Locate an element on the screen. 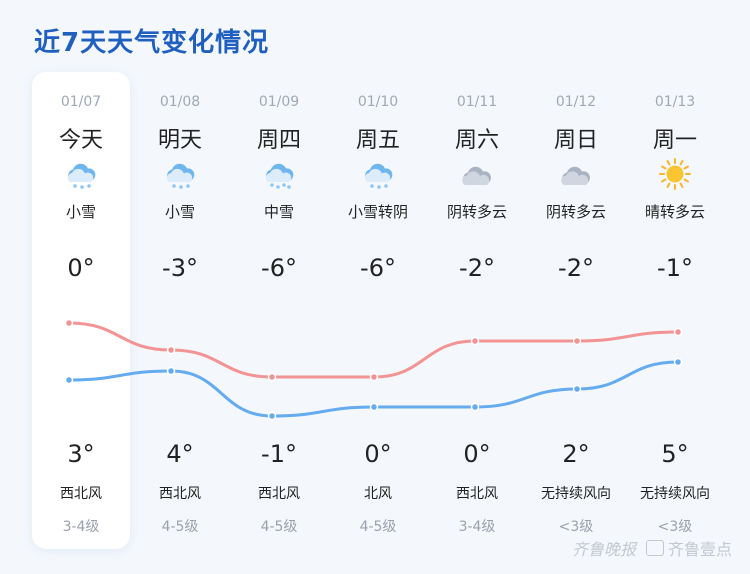  top-temperature-line is located at coordinates (373, 350).